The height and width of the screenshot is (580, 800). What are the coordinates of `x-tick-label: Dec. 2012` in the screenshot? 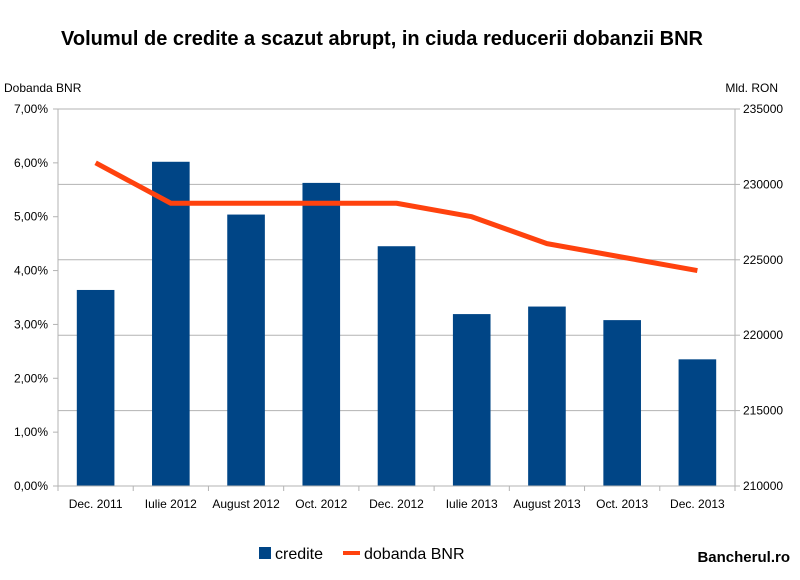 It's located at (396, 504).